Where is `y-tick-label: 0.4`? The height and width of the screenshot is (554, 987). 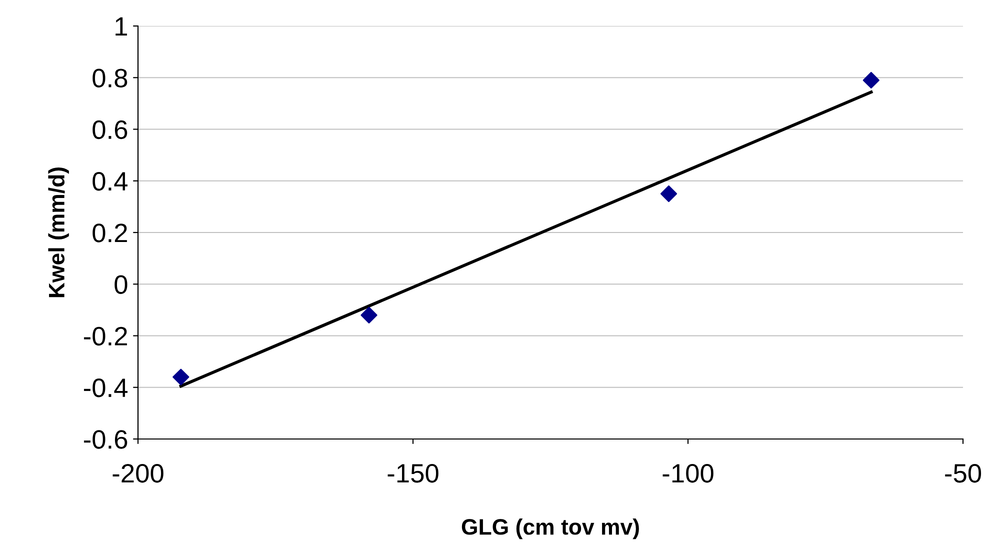 y-tick-label: 0.4 is located at coordinates (110, 181).